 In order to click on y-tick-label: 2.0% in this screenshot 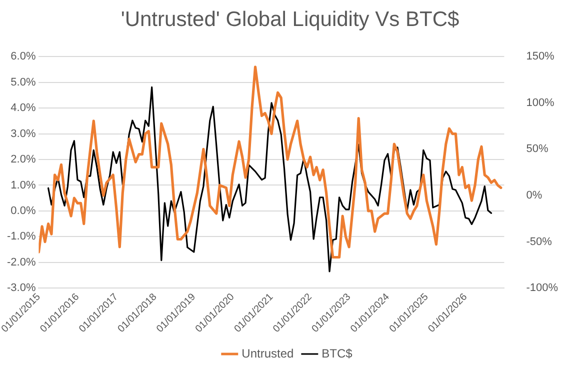, I will do `click(23, 160)`.